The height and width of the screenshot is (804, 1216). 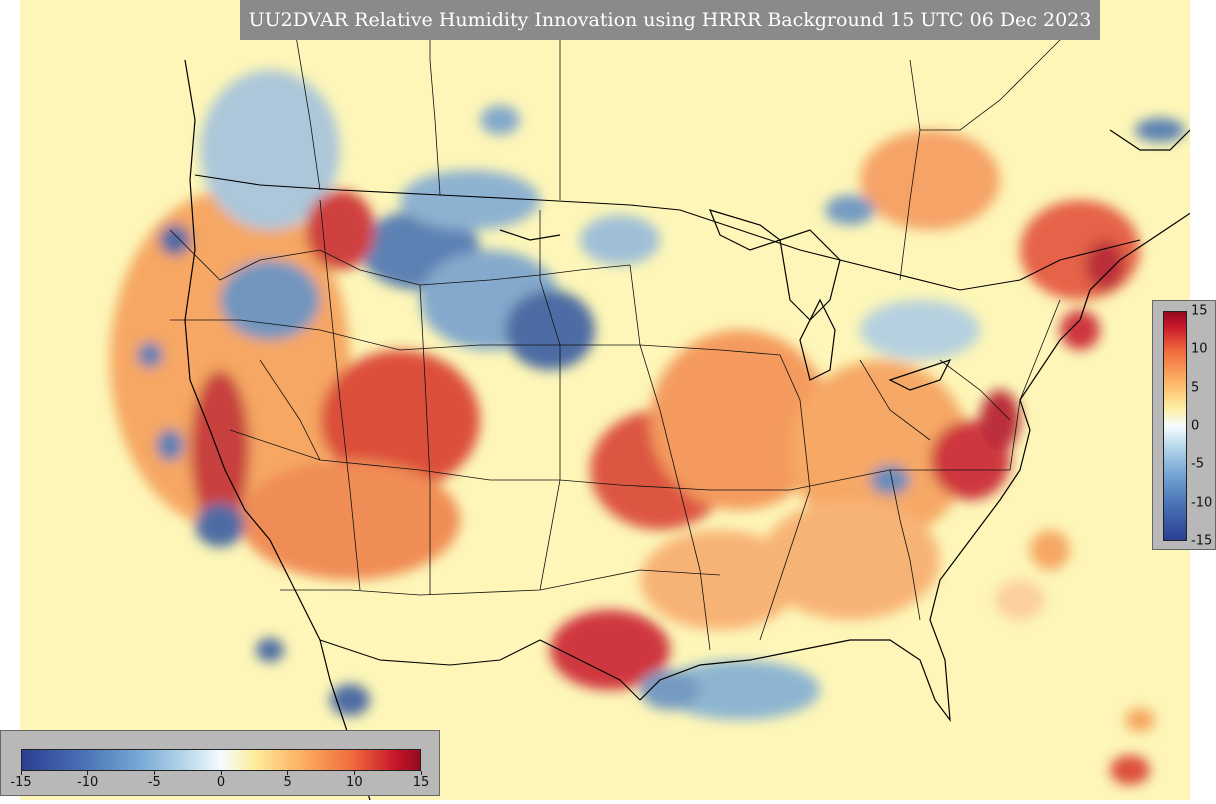 What do you see at coordinates (1175, 426) in the screenshot?
I see `vertical-colorbar-gradient` at bounding box center [1175, 426].